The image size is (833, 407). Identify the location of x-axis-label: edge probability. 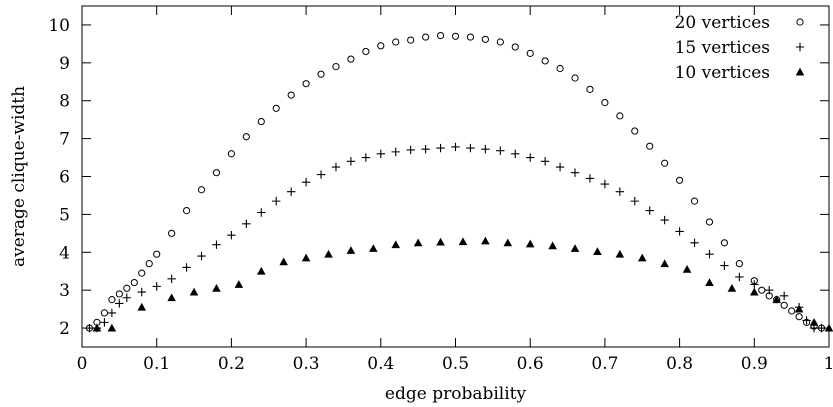
(456, 394).